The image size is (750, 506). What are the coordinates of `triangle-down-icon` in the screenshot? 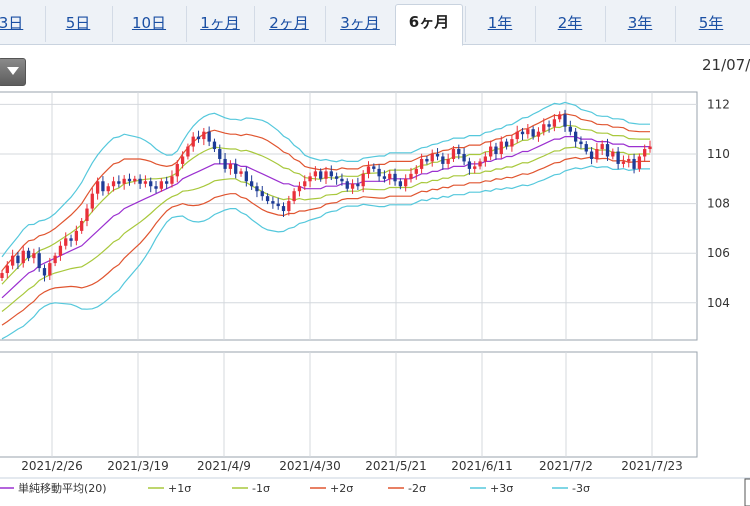 It's located at (13, 71).